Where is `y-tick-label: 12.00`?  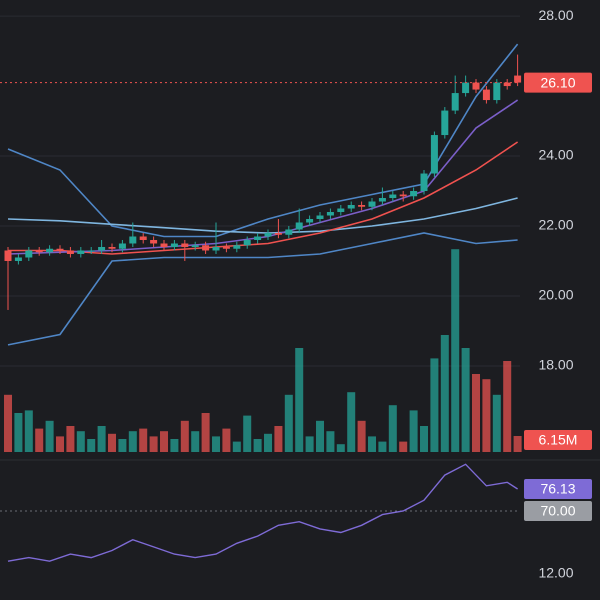 y-tick-label: 12.00 is located at coordinates (555, 573).